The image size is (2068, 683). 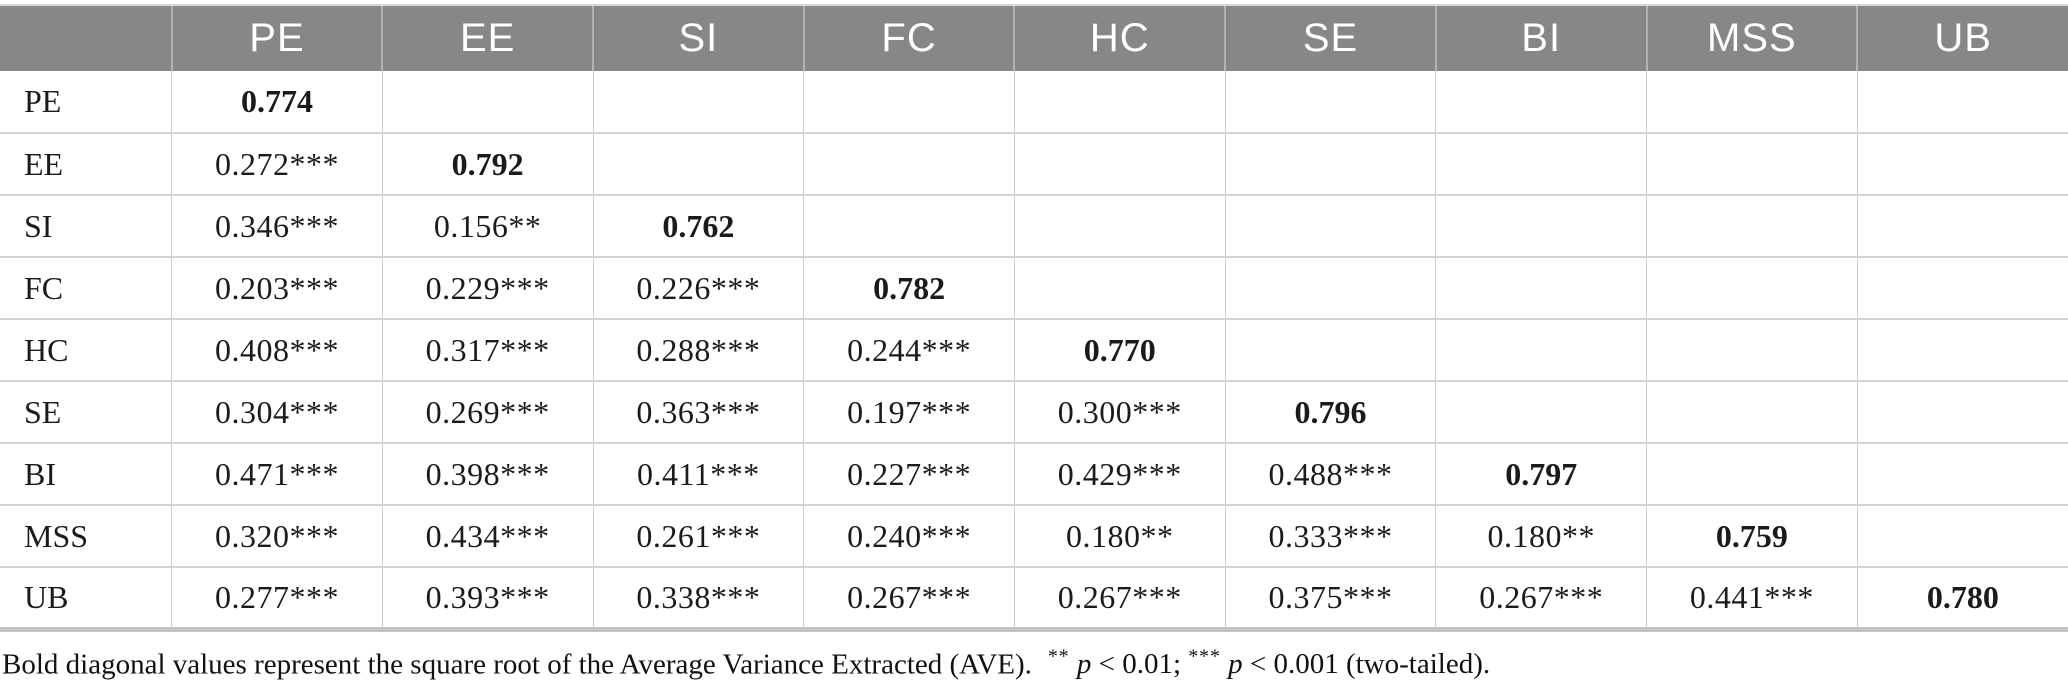 I want to click on table-row-hc: HC 0.408*** 0.317*** 0.288*** 0.244*** 0.770, so click(x=1034, y=349).